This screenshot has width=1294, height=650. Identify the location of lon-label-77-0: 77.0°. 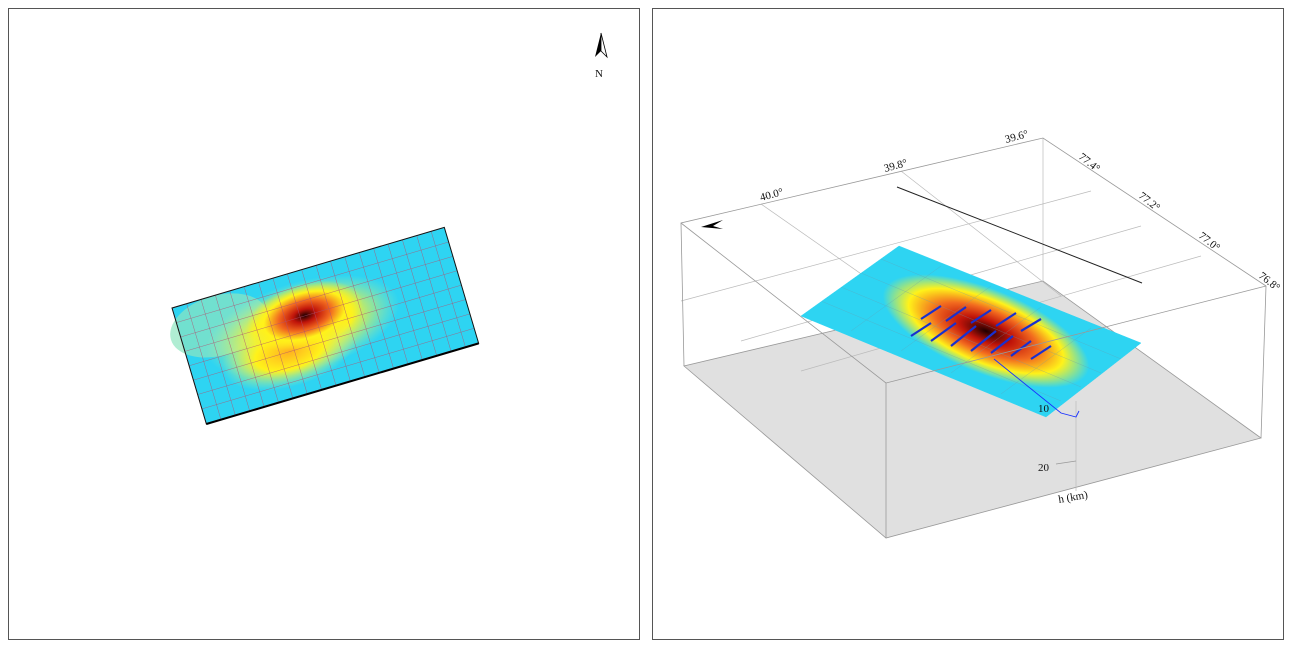
(1209, 242).